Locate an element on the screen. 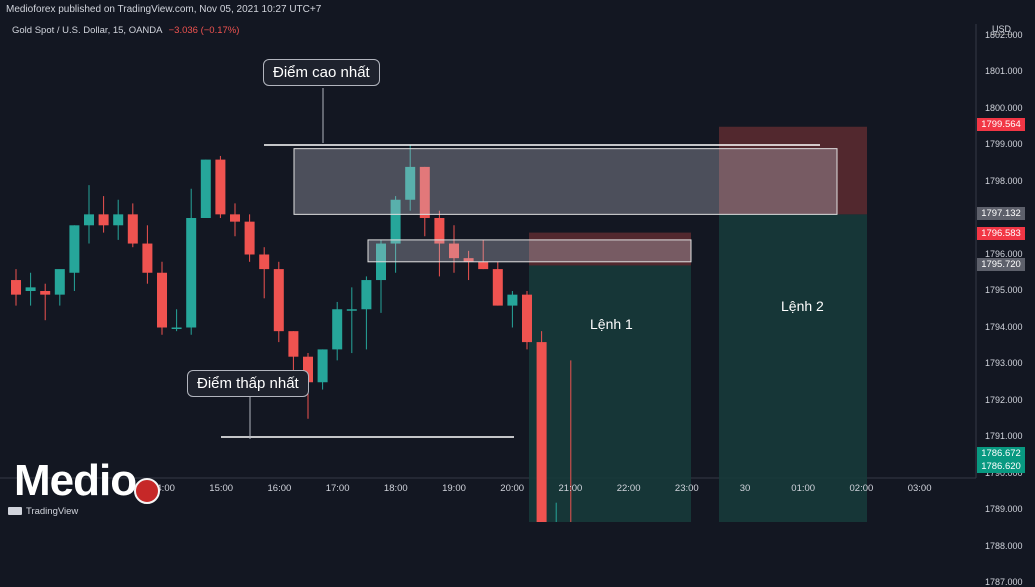 The width and height of the screenshot is (1035, 587). time-tick-label: 19:00 is located at coordinates (454, 488).